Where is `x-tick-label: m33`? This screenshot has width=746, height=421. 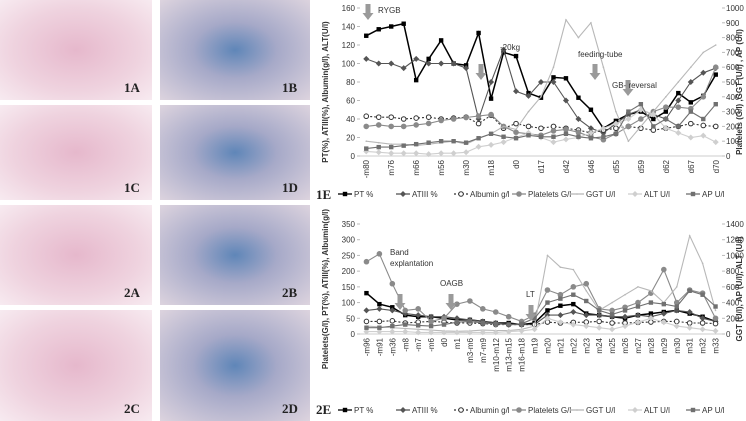
x-tick-label: m33 is located at coordinates (716, 345).